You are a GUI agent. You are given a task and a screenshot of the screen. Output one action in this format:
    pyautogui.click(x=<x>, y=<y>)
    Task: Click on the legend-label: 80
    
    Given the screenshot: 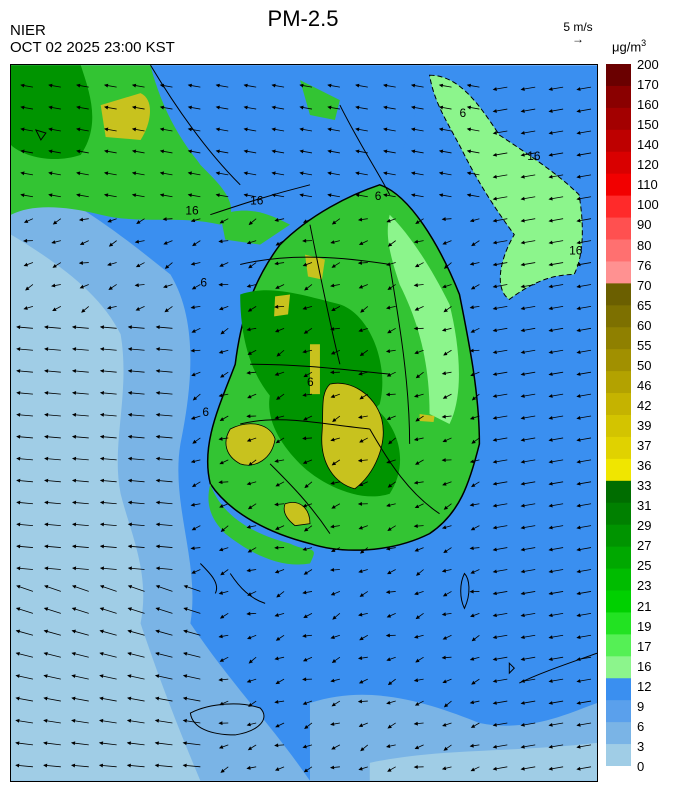 What is the action you would take?
    pyautogui.click(x=644, y=245)
    